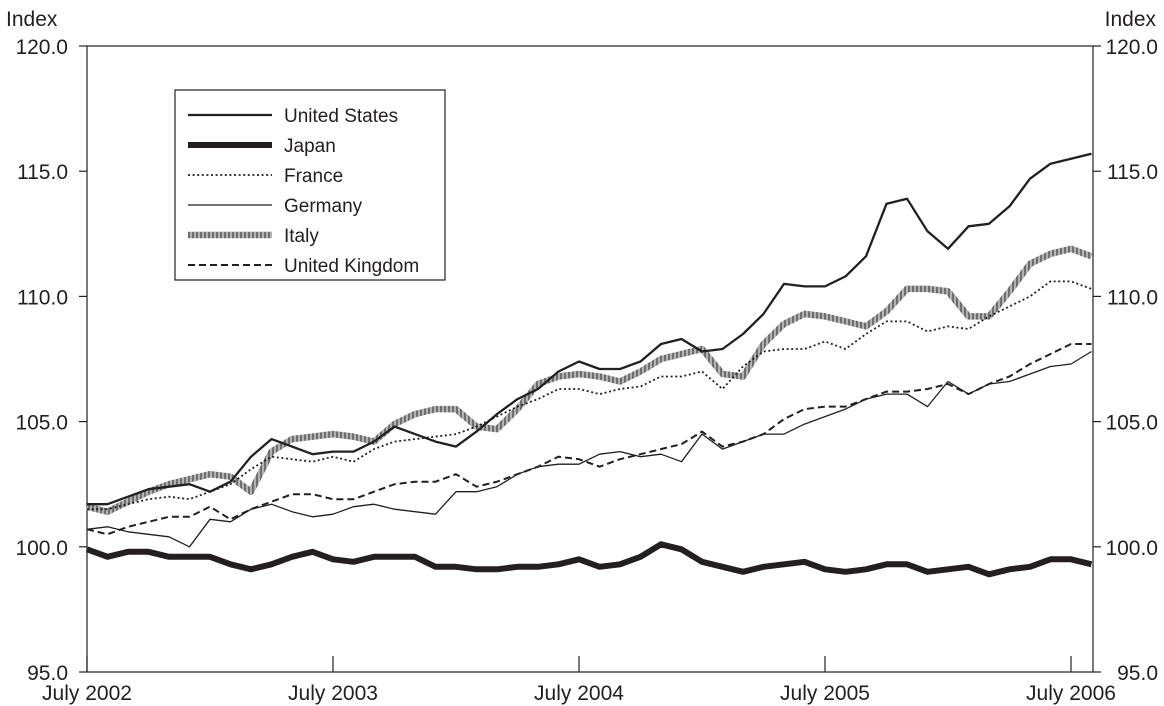  Describe the element at coordinates (341, 116) in the screenshot. I see `legend-label-united-states: United States` at that location.